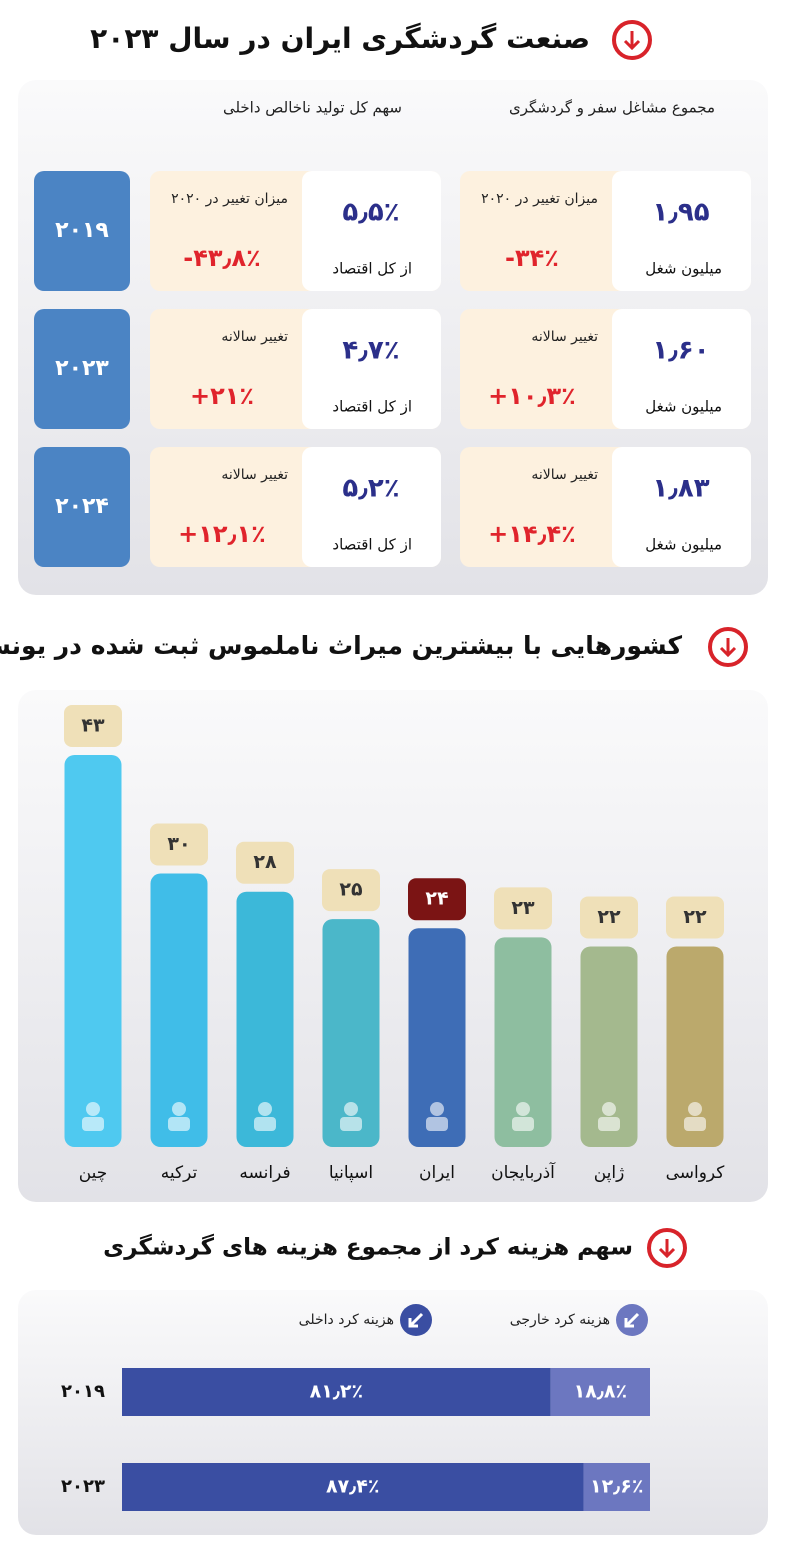  I want to click on x-tick-label: چین, so click(93, 1173).